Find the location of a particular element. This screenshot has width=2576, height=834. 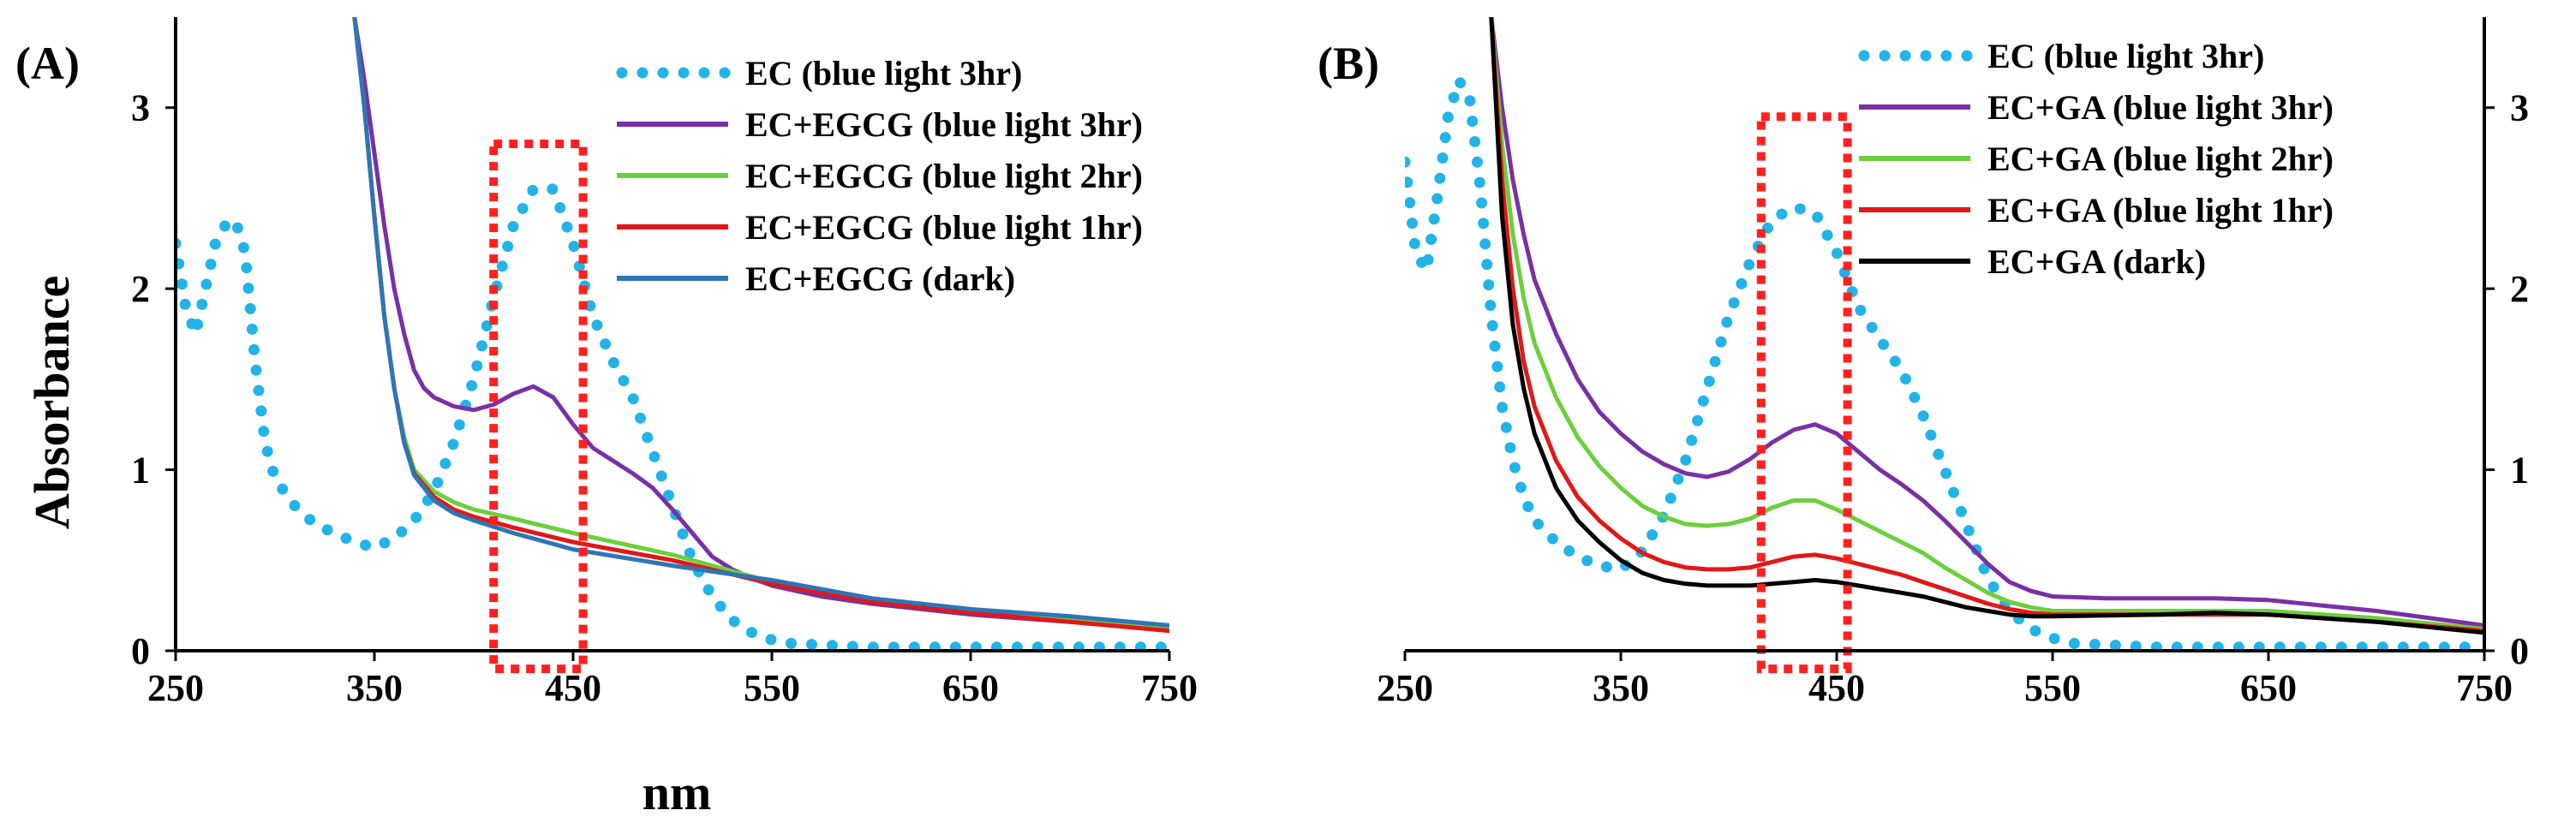

legend-label: EC+EGCG (blue light 1hr) is located at coordinates (944, 227).